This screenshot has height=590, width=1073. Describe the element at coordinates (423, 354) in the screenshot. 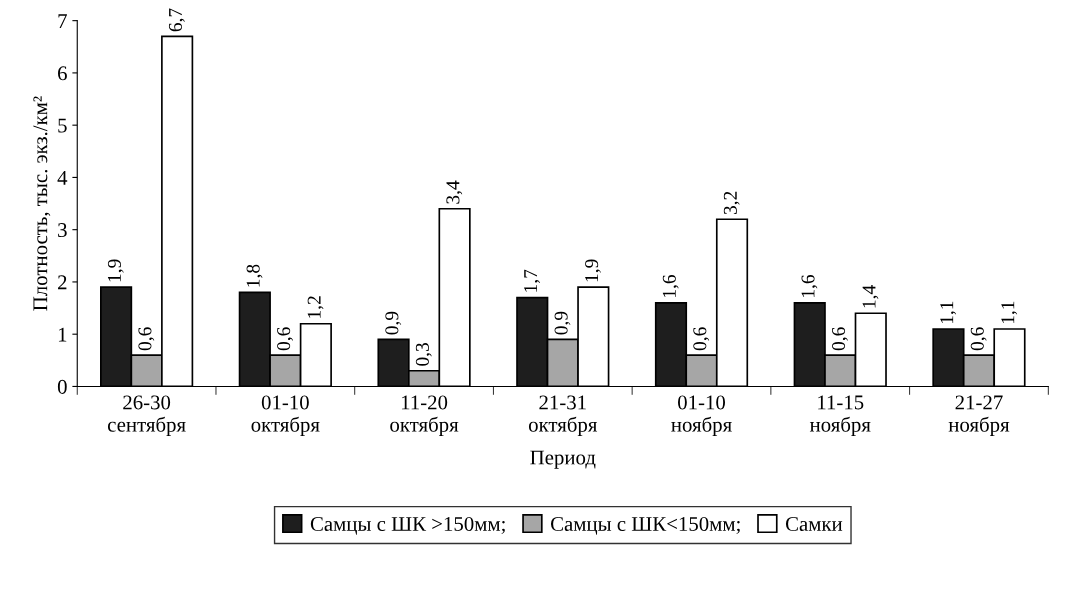

I see `data-label: 0,3` at that location.